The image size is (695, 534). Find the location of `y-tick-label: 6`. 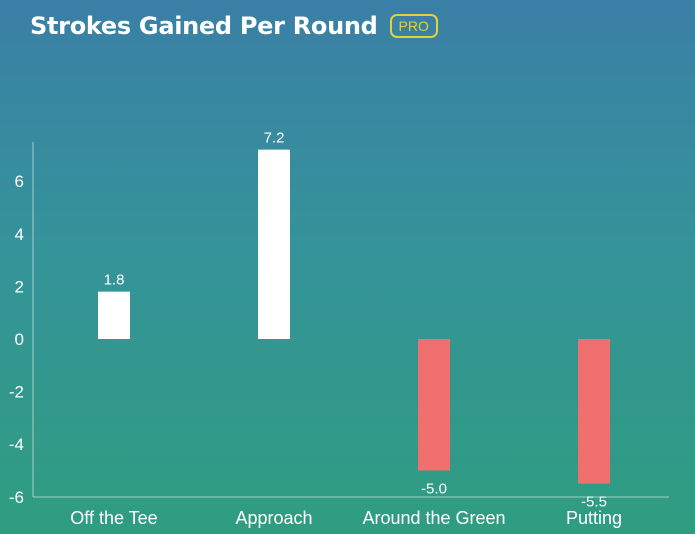

y-tick-label: 6 is located at coordinates (19, 181).